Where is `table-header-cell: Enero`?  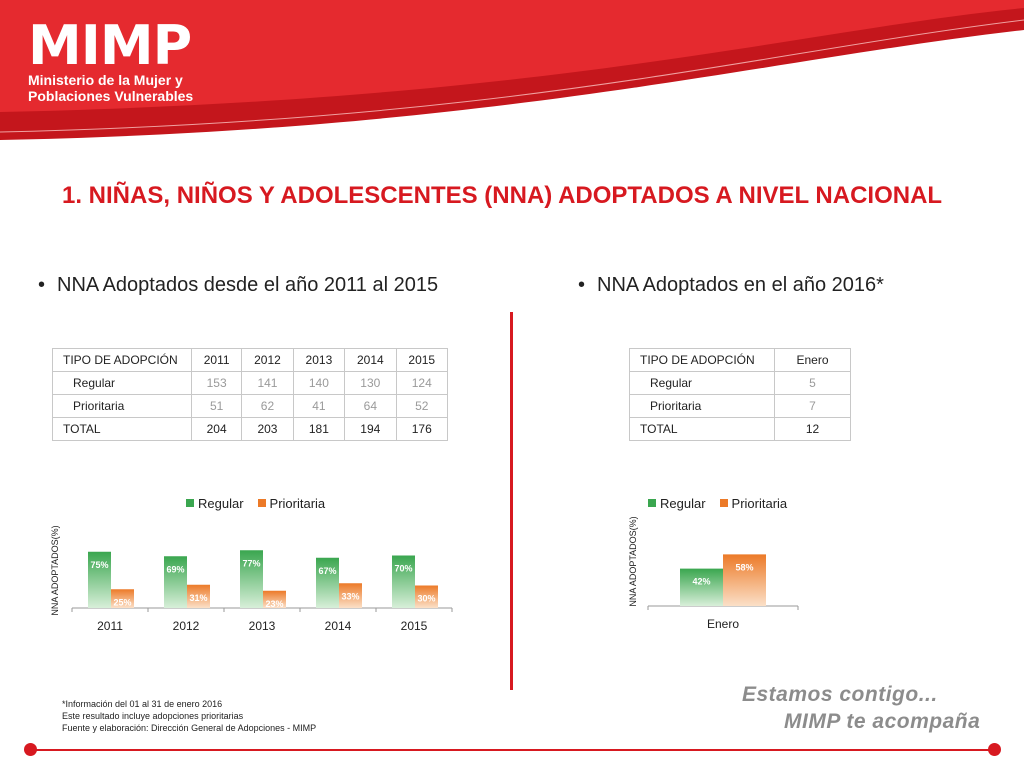
table-header-cell: Enero is located at coordinates (812, 360).